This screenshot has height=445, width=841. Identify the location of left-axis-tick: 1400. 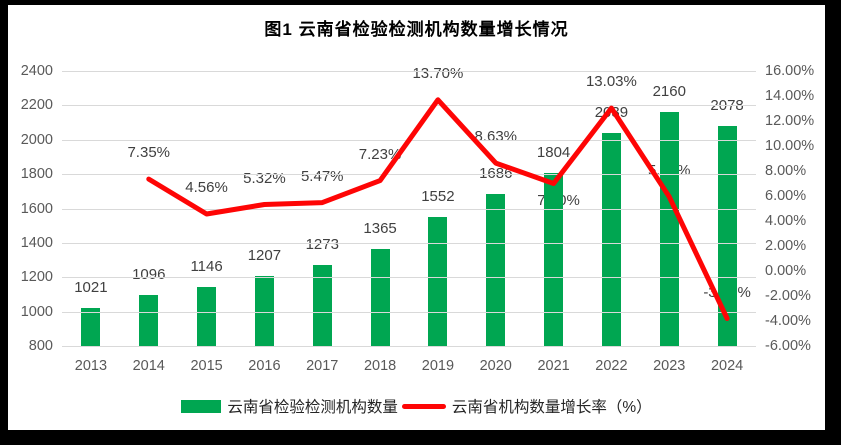
(36, 242).